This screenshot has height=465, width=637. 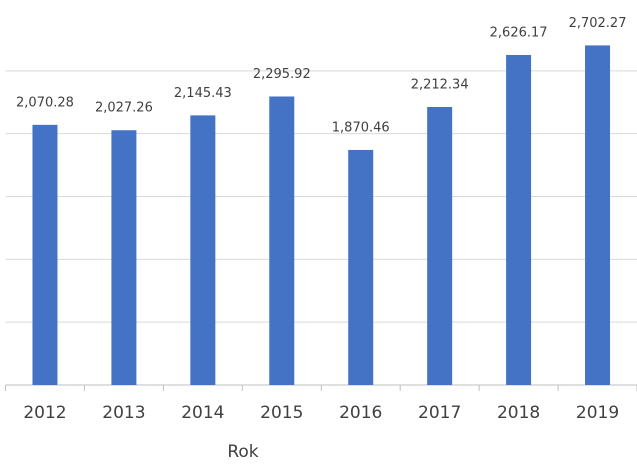 What do you see at coordinates (598, 23) in the screenshot?
I see `value-label: 2,702.27` at bounding box center [598, 23].